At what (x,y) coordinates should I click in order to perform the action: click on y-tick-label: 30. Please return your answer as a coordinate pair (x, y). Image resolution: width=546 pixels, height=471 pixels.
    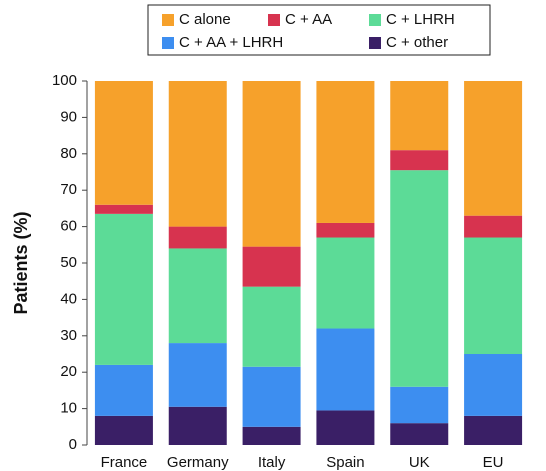
    Looking at the image, I should click on (68, 335).